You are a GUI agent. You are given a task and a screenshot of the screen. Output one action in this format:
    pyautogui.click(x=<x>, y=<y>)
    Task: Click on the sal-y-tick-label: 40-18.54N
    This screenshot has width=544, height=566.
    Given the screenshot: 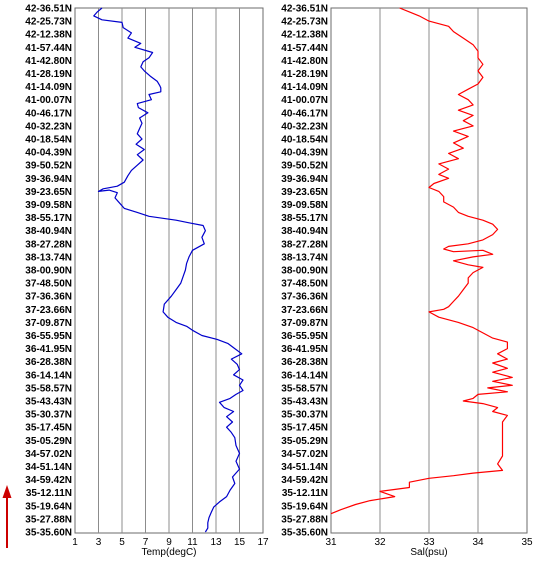 What is the action you would take?
    pyautogui.click(x=304, y=140)
    